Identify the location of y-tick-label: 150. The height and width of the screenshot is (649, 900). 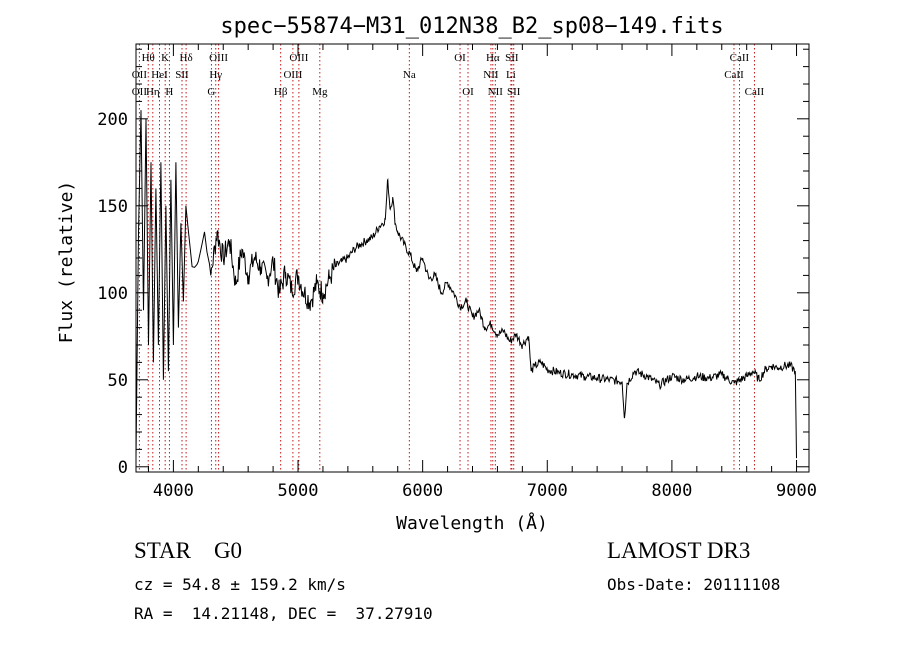
(112, 207).